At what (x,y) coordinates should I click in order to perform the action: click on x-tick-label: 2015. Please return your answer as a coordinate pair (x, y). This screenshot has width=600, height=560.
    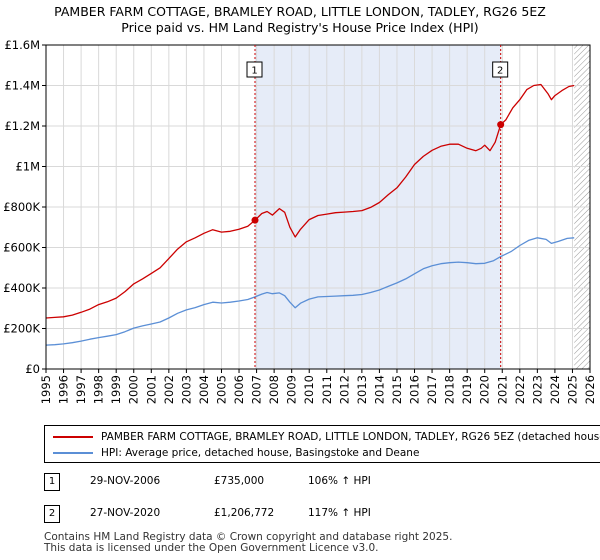
    Looking at the image, I should click on (397, 389).